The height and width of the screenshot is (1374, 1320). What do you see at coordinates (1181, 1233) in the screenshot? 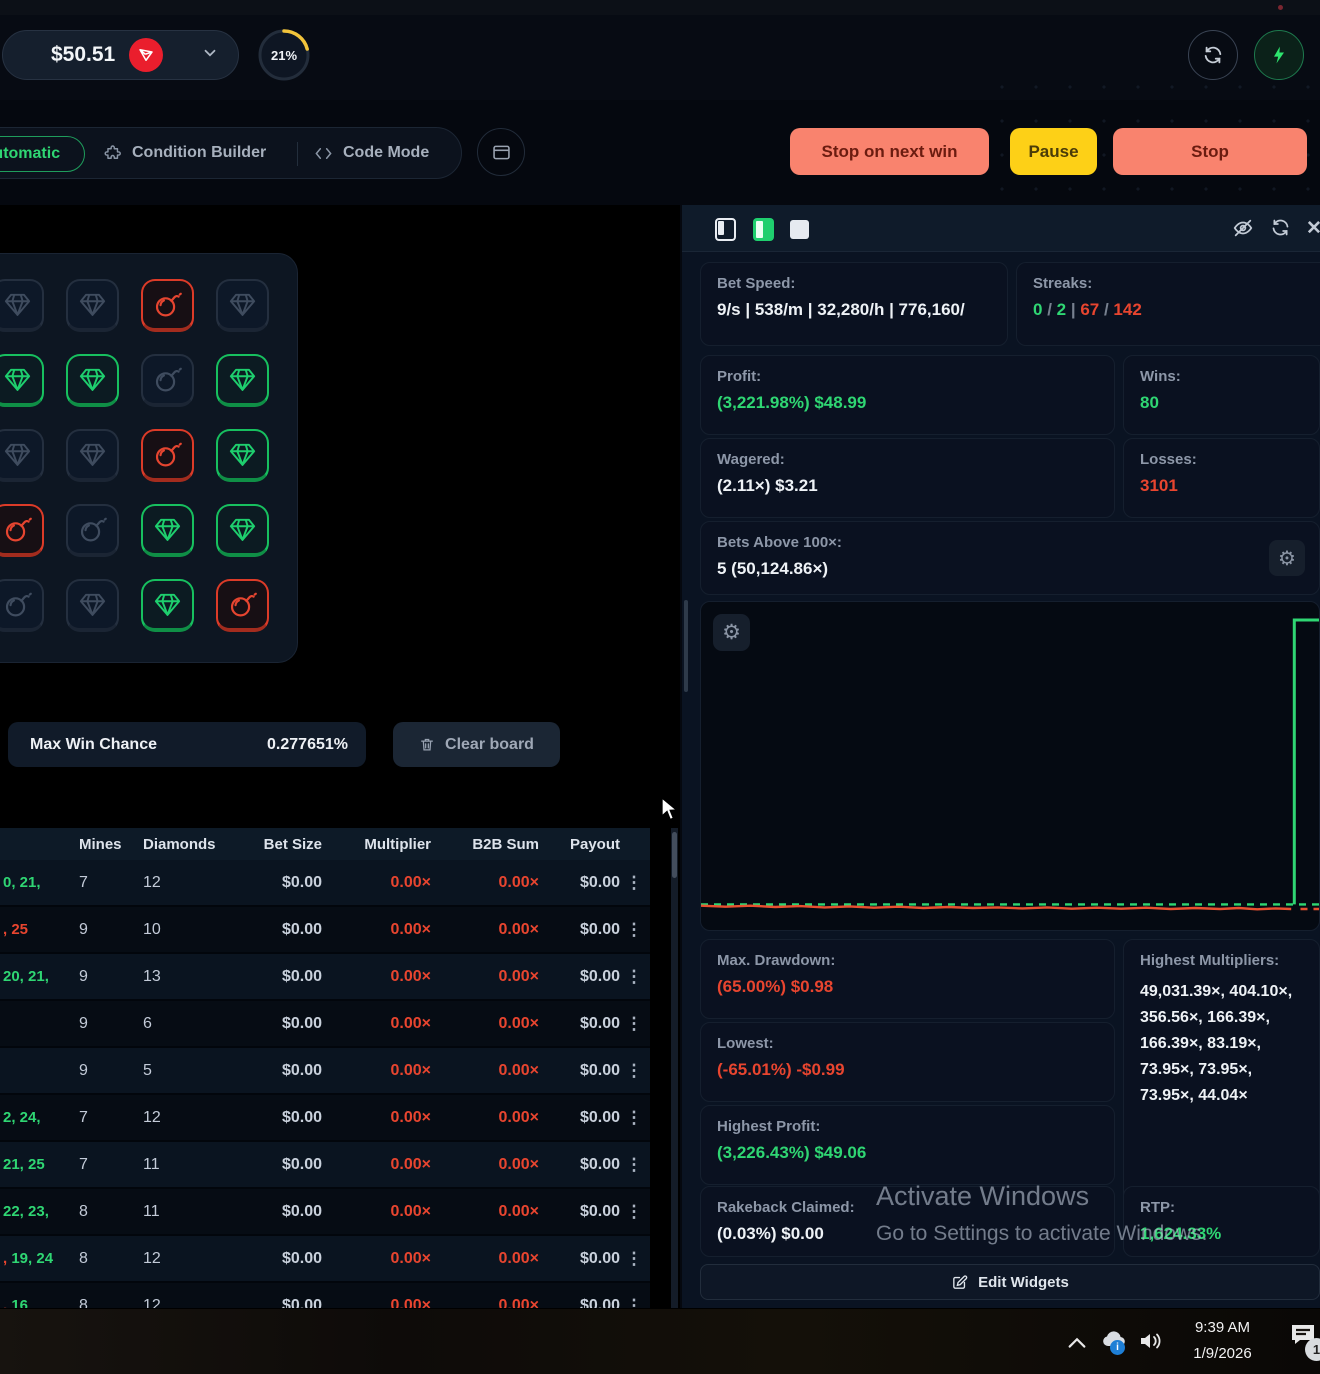
I see `rtp-value: 1,624.33%` at bounding box center [1181, 1233].